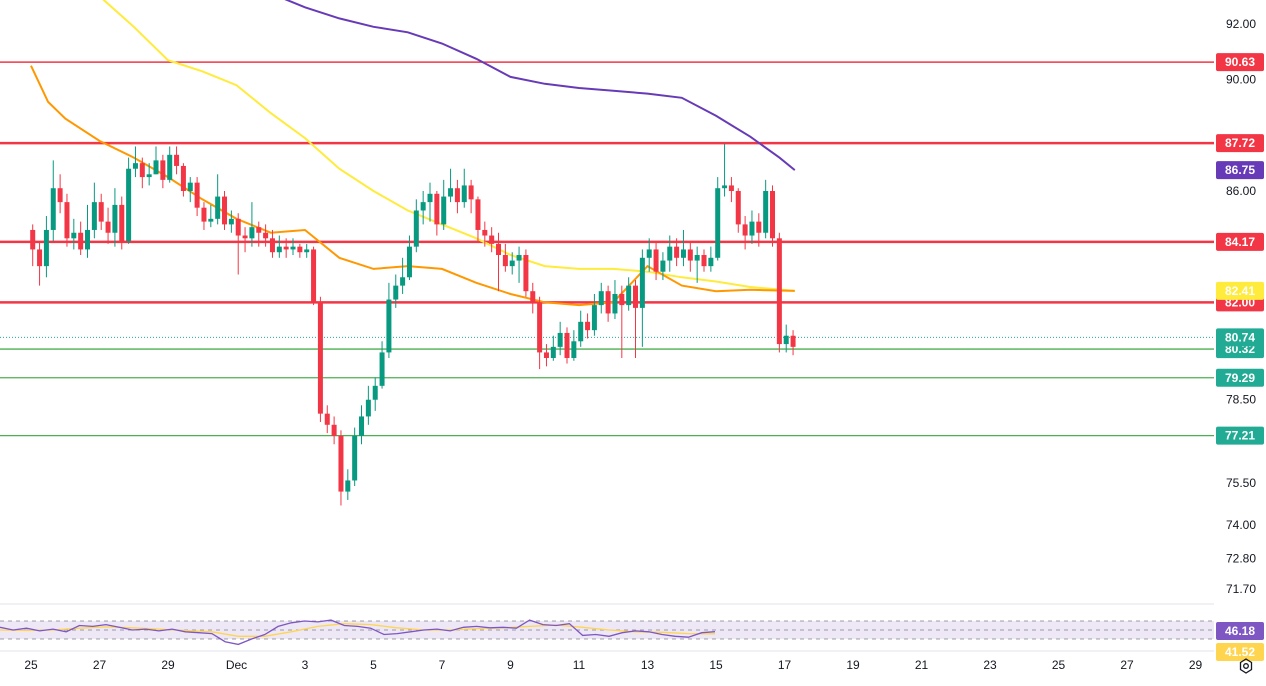 This screenshot has width=1266, height=686. I want to click on price-tick-label: 90.00, so click(1241, 80).